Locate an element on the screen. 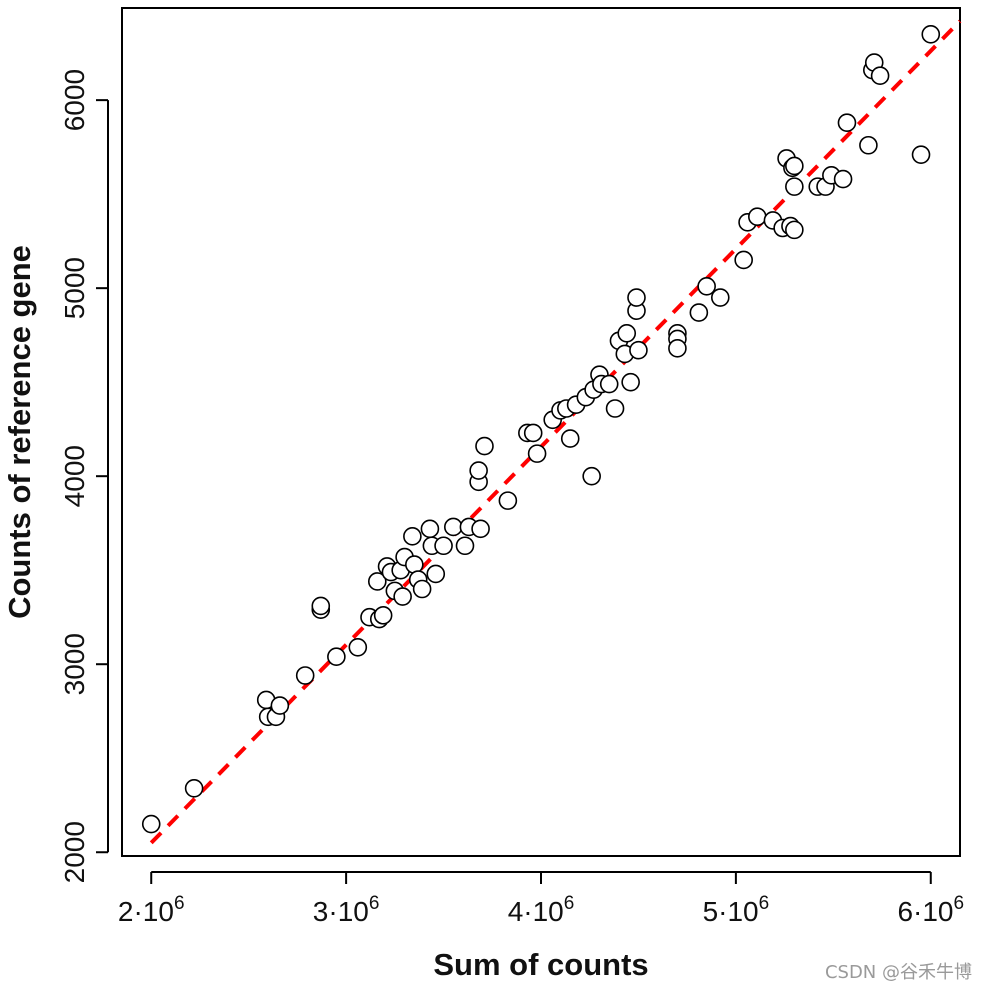 The height and width of the screenshot is (991, 988). y-tick-label: 6000 is located at coordinates (74, 100).